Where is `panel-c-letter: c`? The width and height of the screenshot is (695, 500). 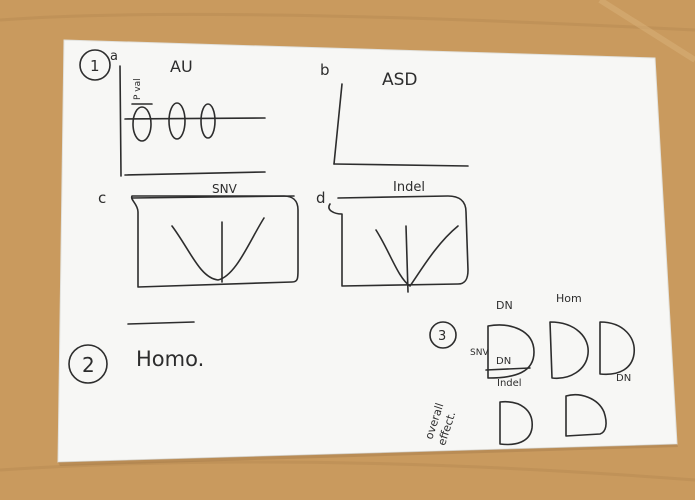 panel-c-letter: c is located at coordinates (102, 198).